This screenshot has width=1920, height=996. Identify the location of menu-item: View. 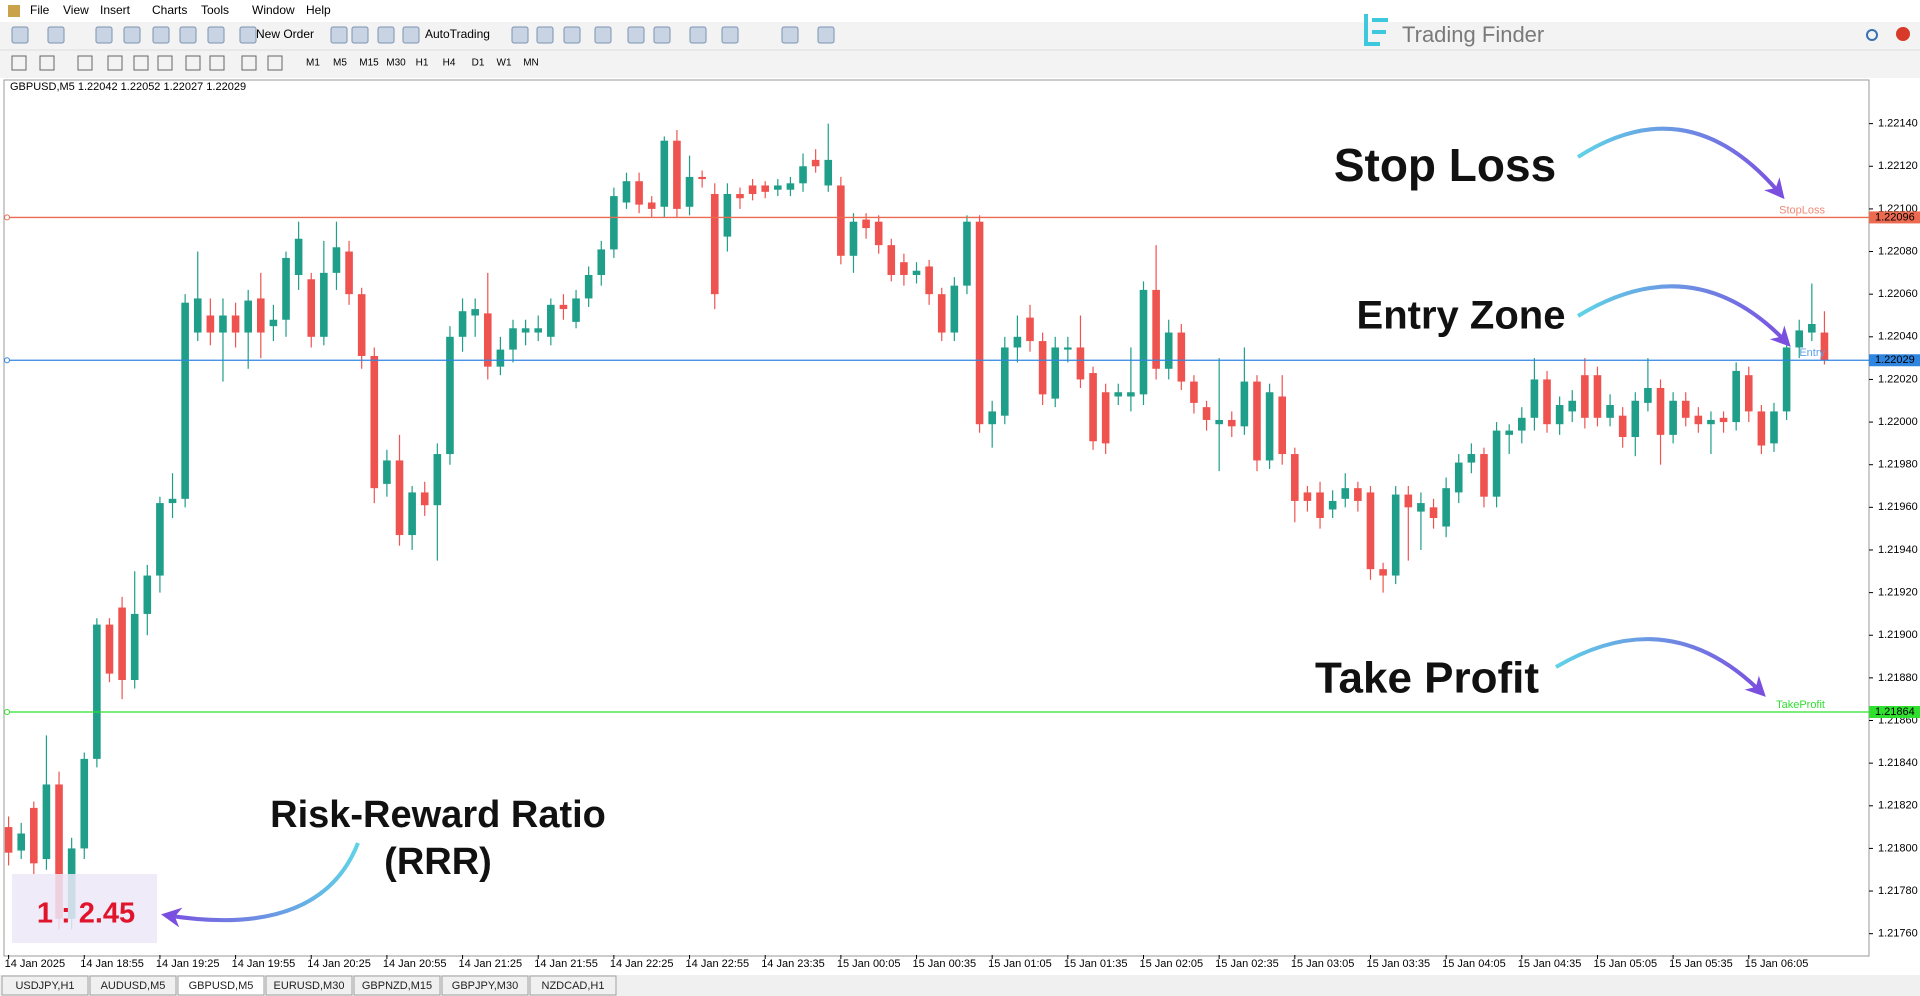
(76, 10).